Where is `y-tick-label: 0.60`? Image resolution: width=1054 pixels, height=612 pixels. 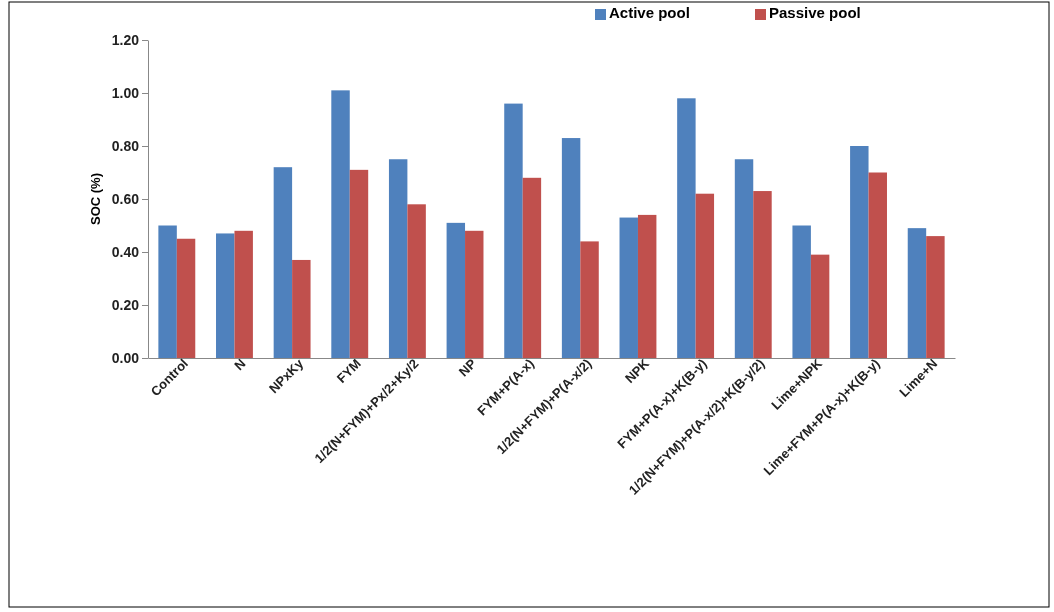 y-tick-label: 0.60 is located at coordinates (125, 198).